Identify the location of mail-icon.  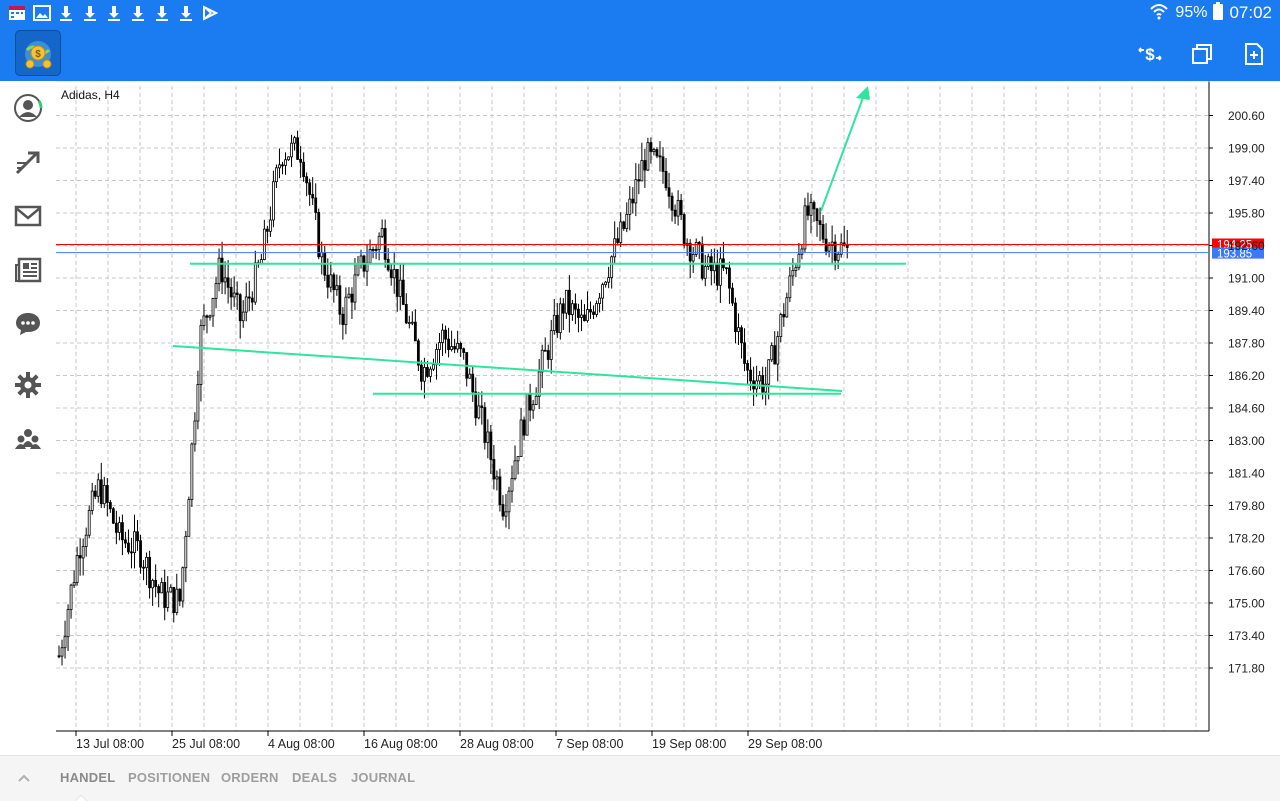
(28, 216).